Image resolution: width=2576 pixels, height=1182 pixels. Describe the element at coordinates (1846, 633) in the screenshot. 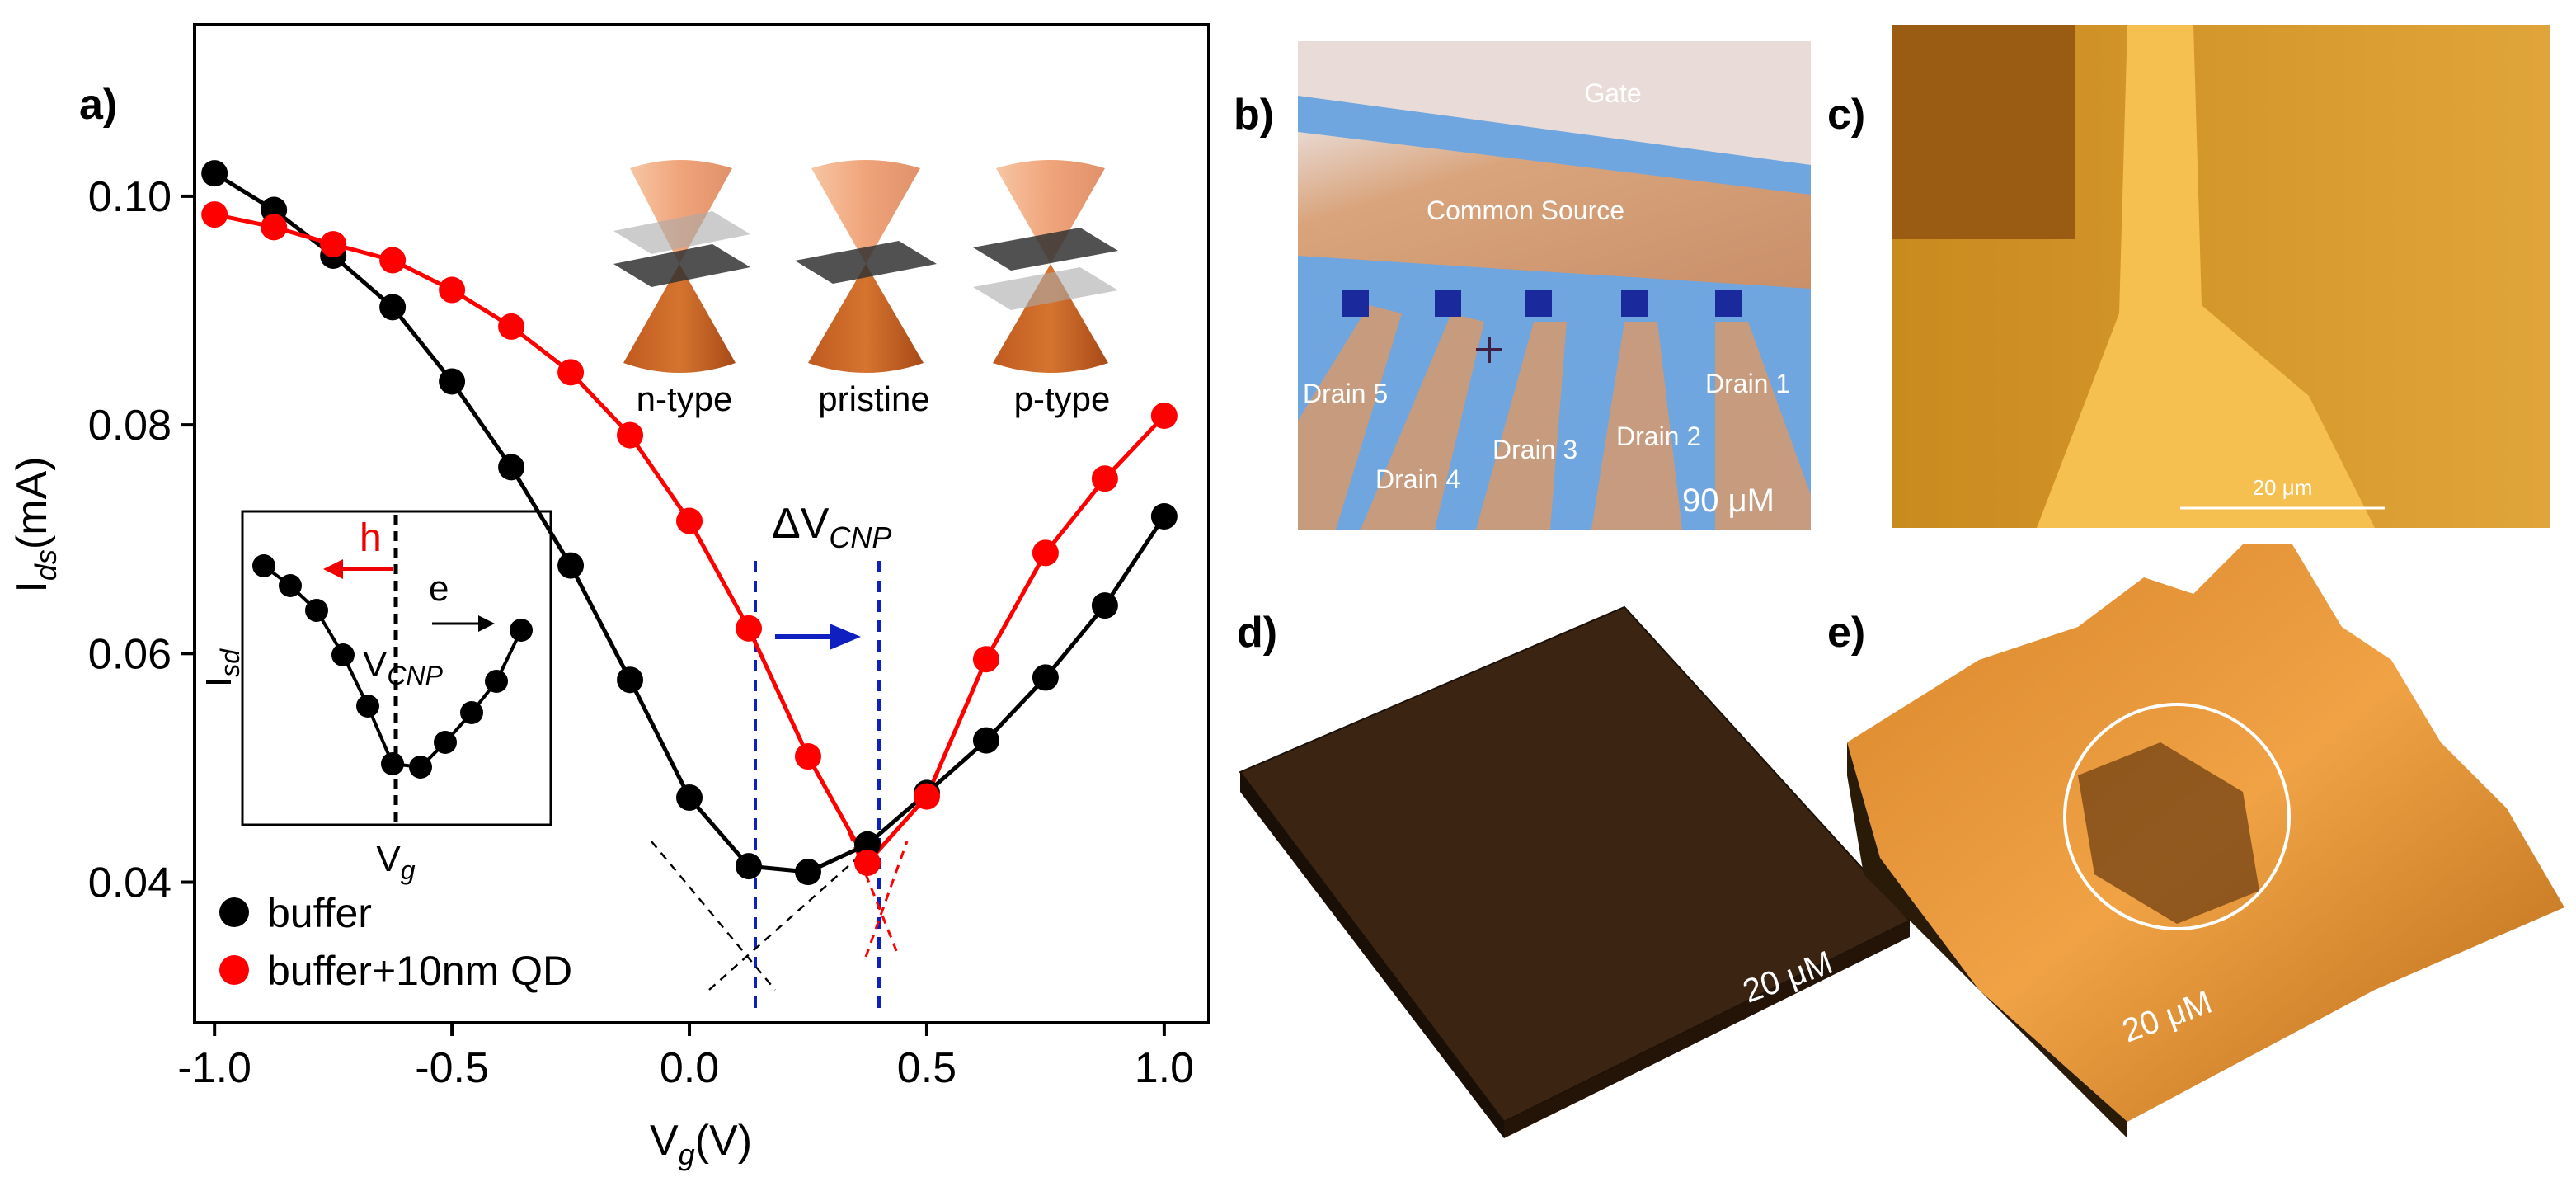

I see `panel-label: e)` at that location.